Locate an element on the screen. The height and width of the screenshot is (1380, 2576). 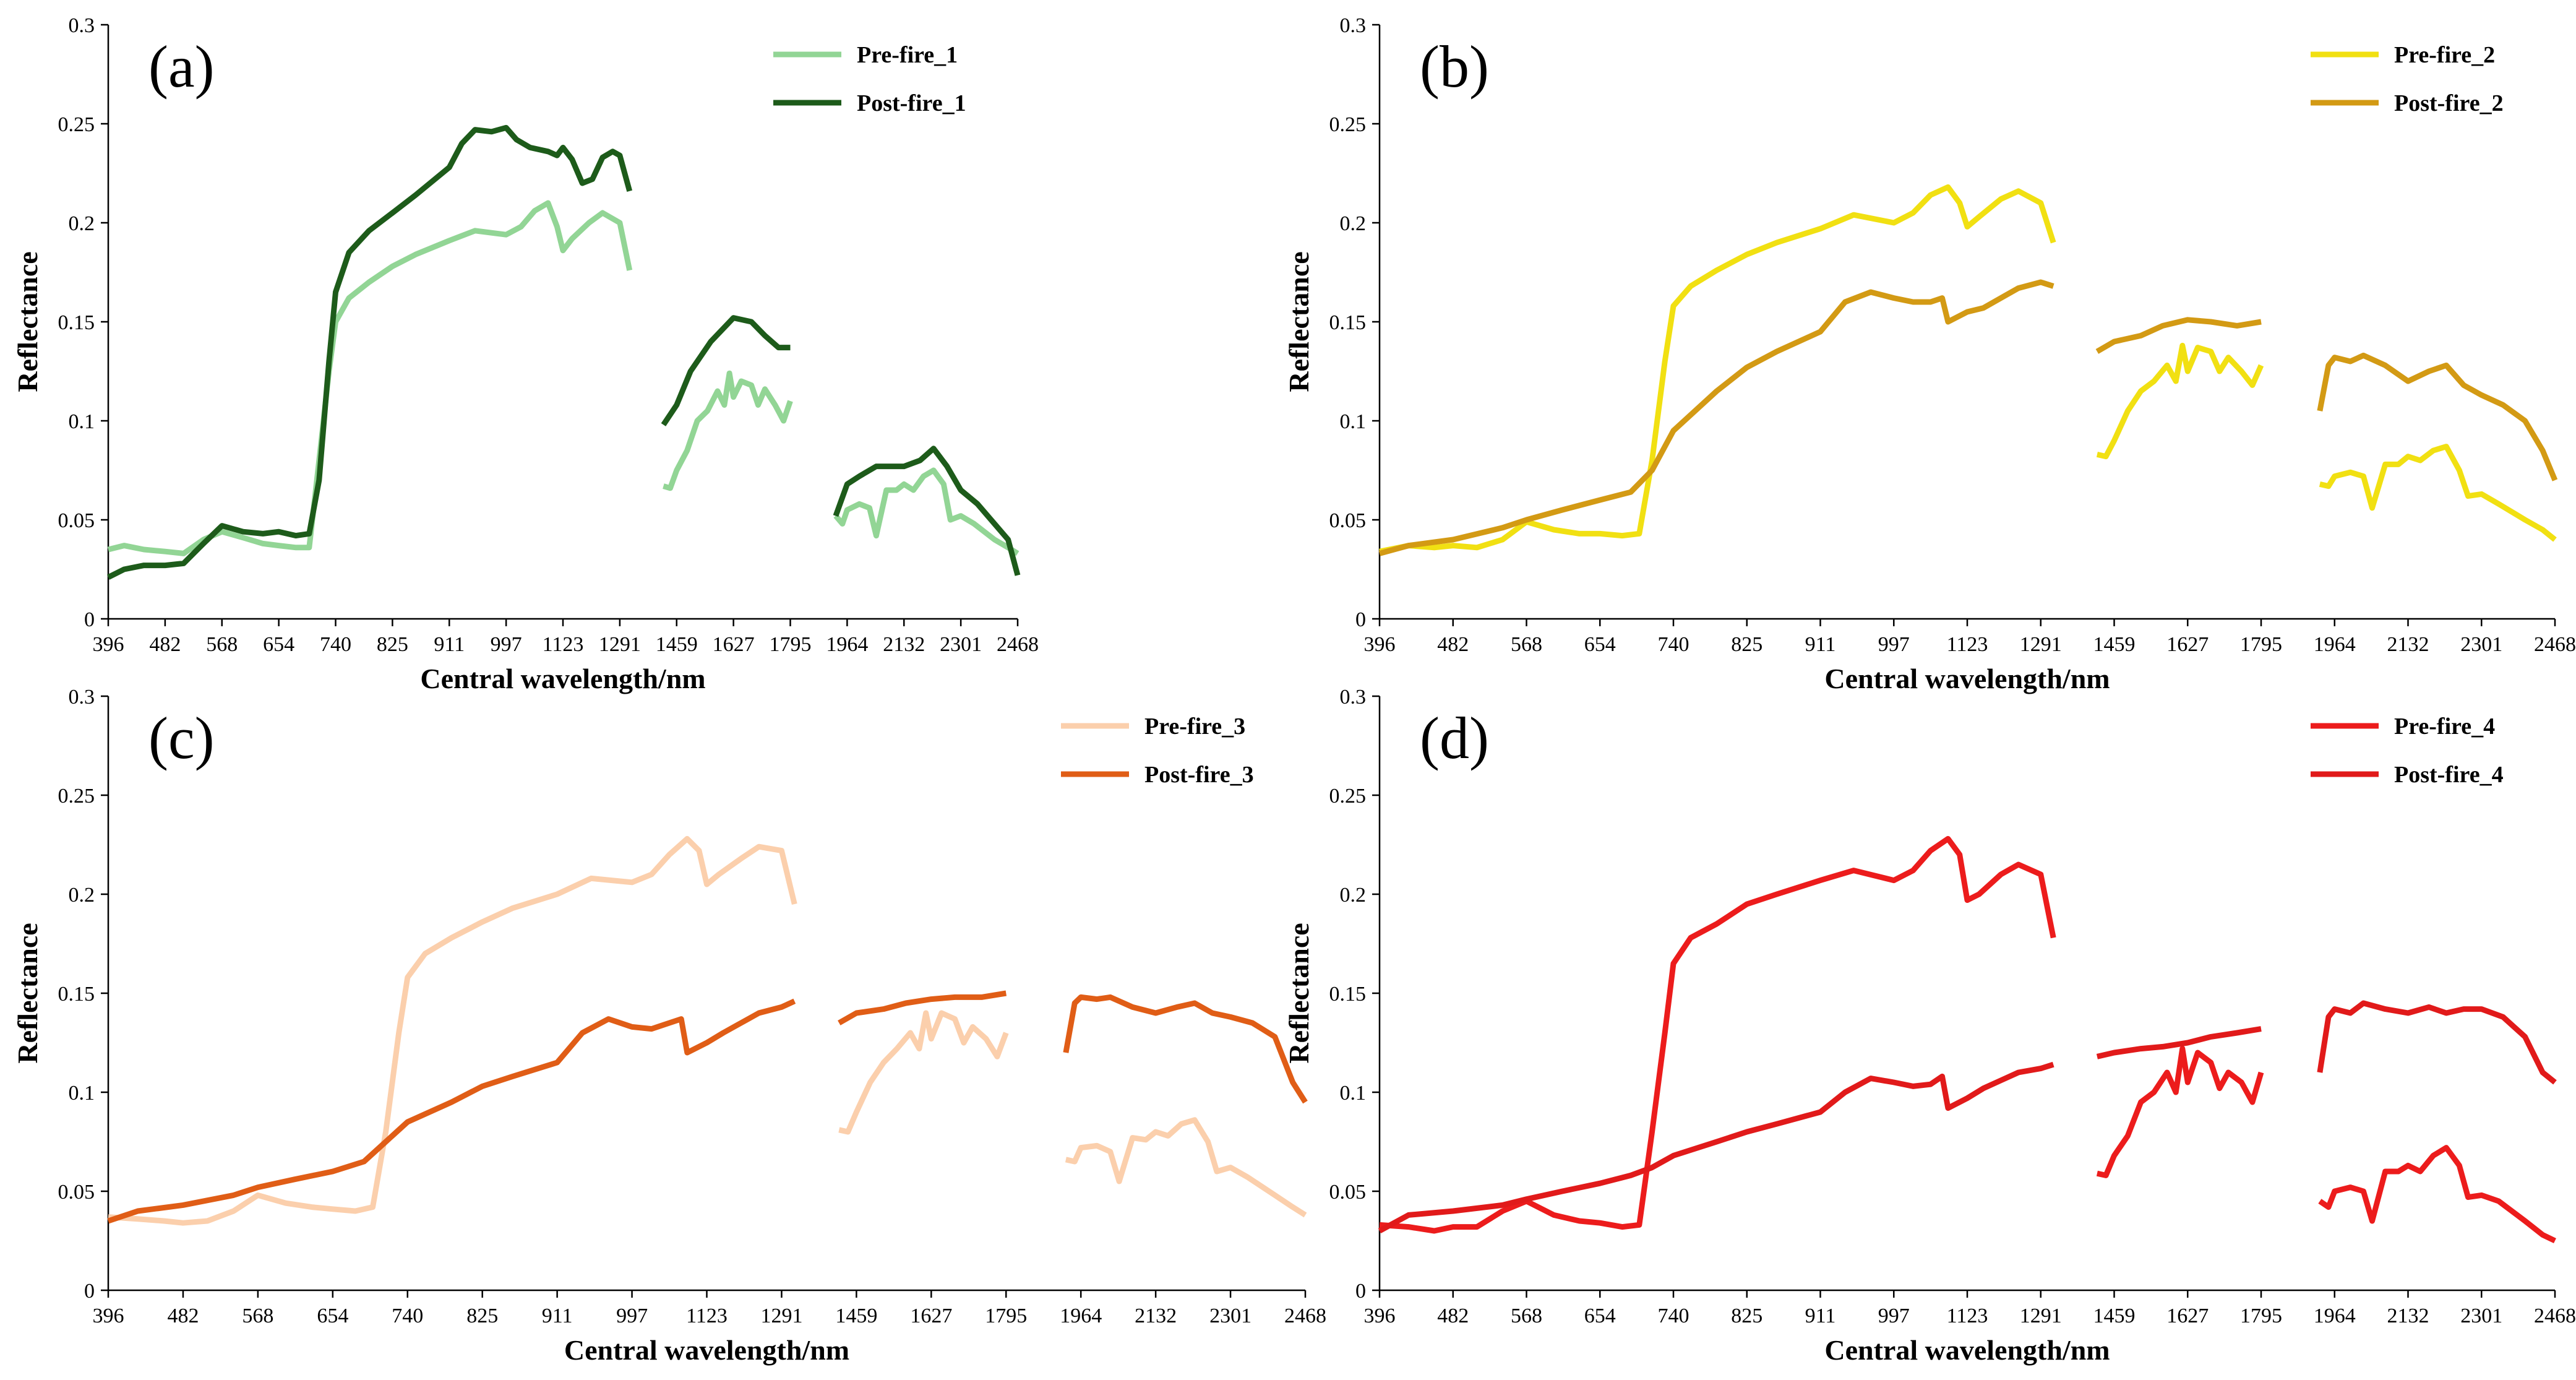
panel-label: (b) is located at coordinates (1455, 66).